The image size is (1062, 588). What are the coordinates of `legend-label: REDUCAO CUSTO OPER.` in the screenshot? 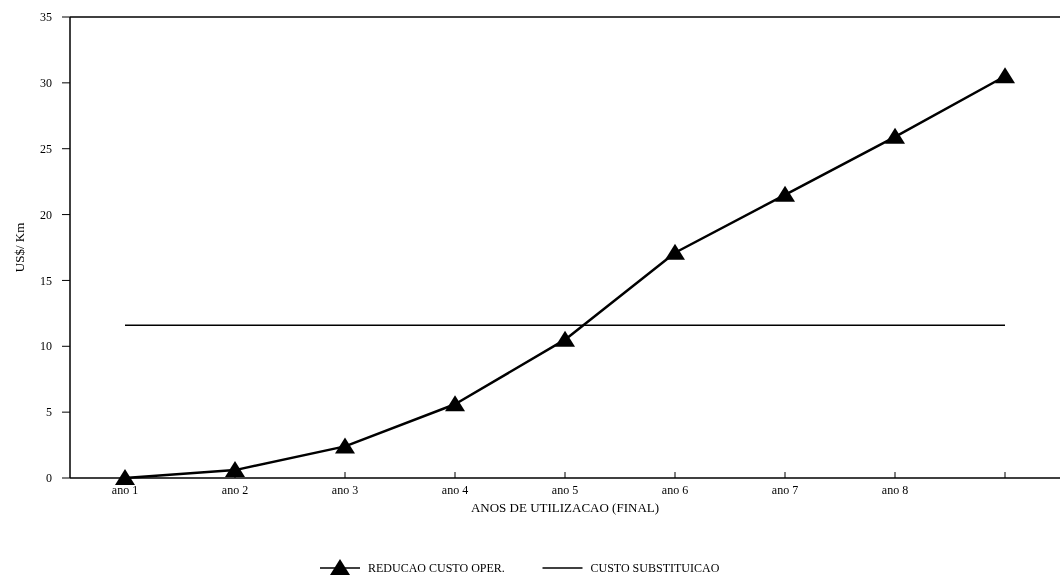 It's located at (436, 568).